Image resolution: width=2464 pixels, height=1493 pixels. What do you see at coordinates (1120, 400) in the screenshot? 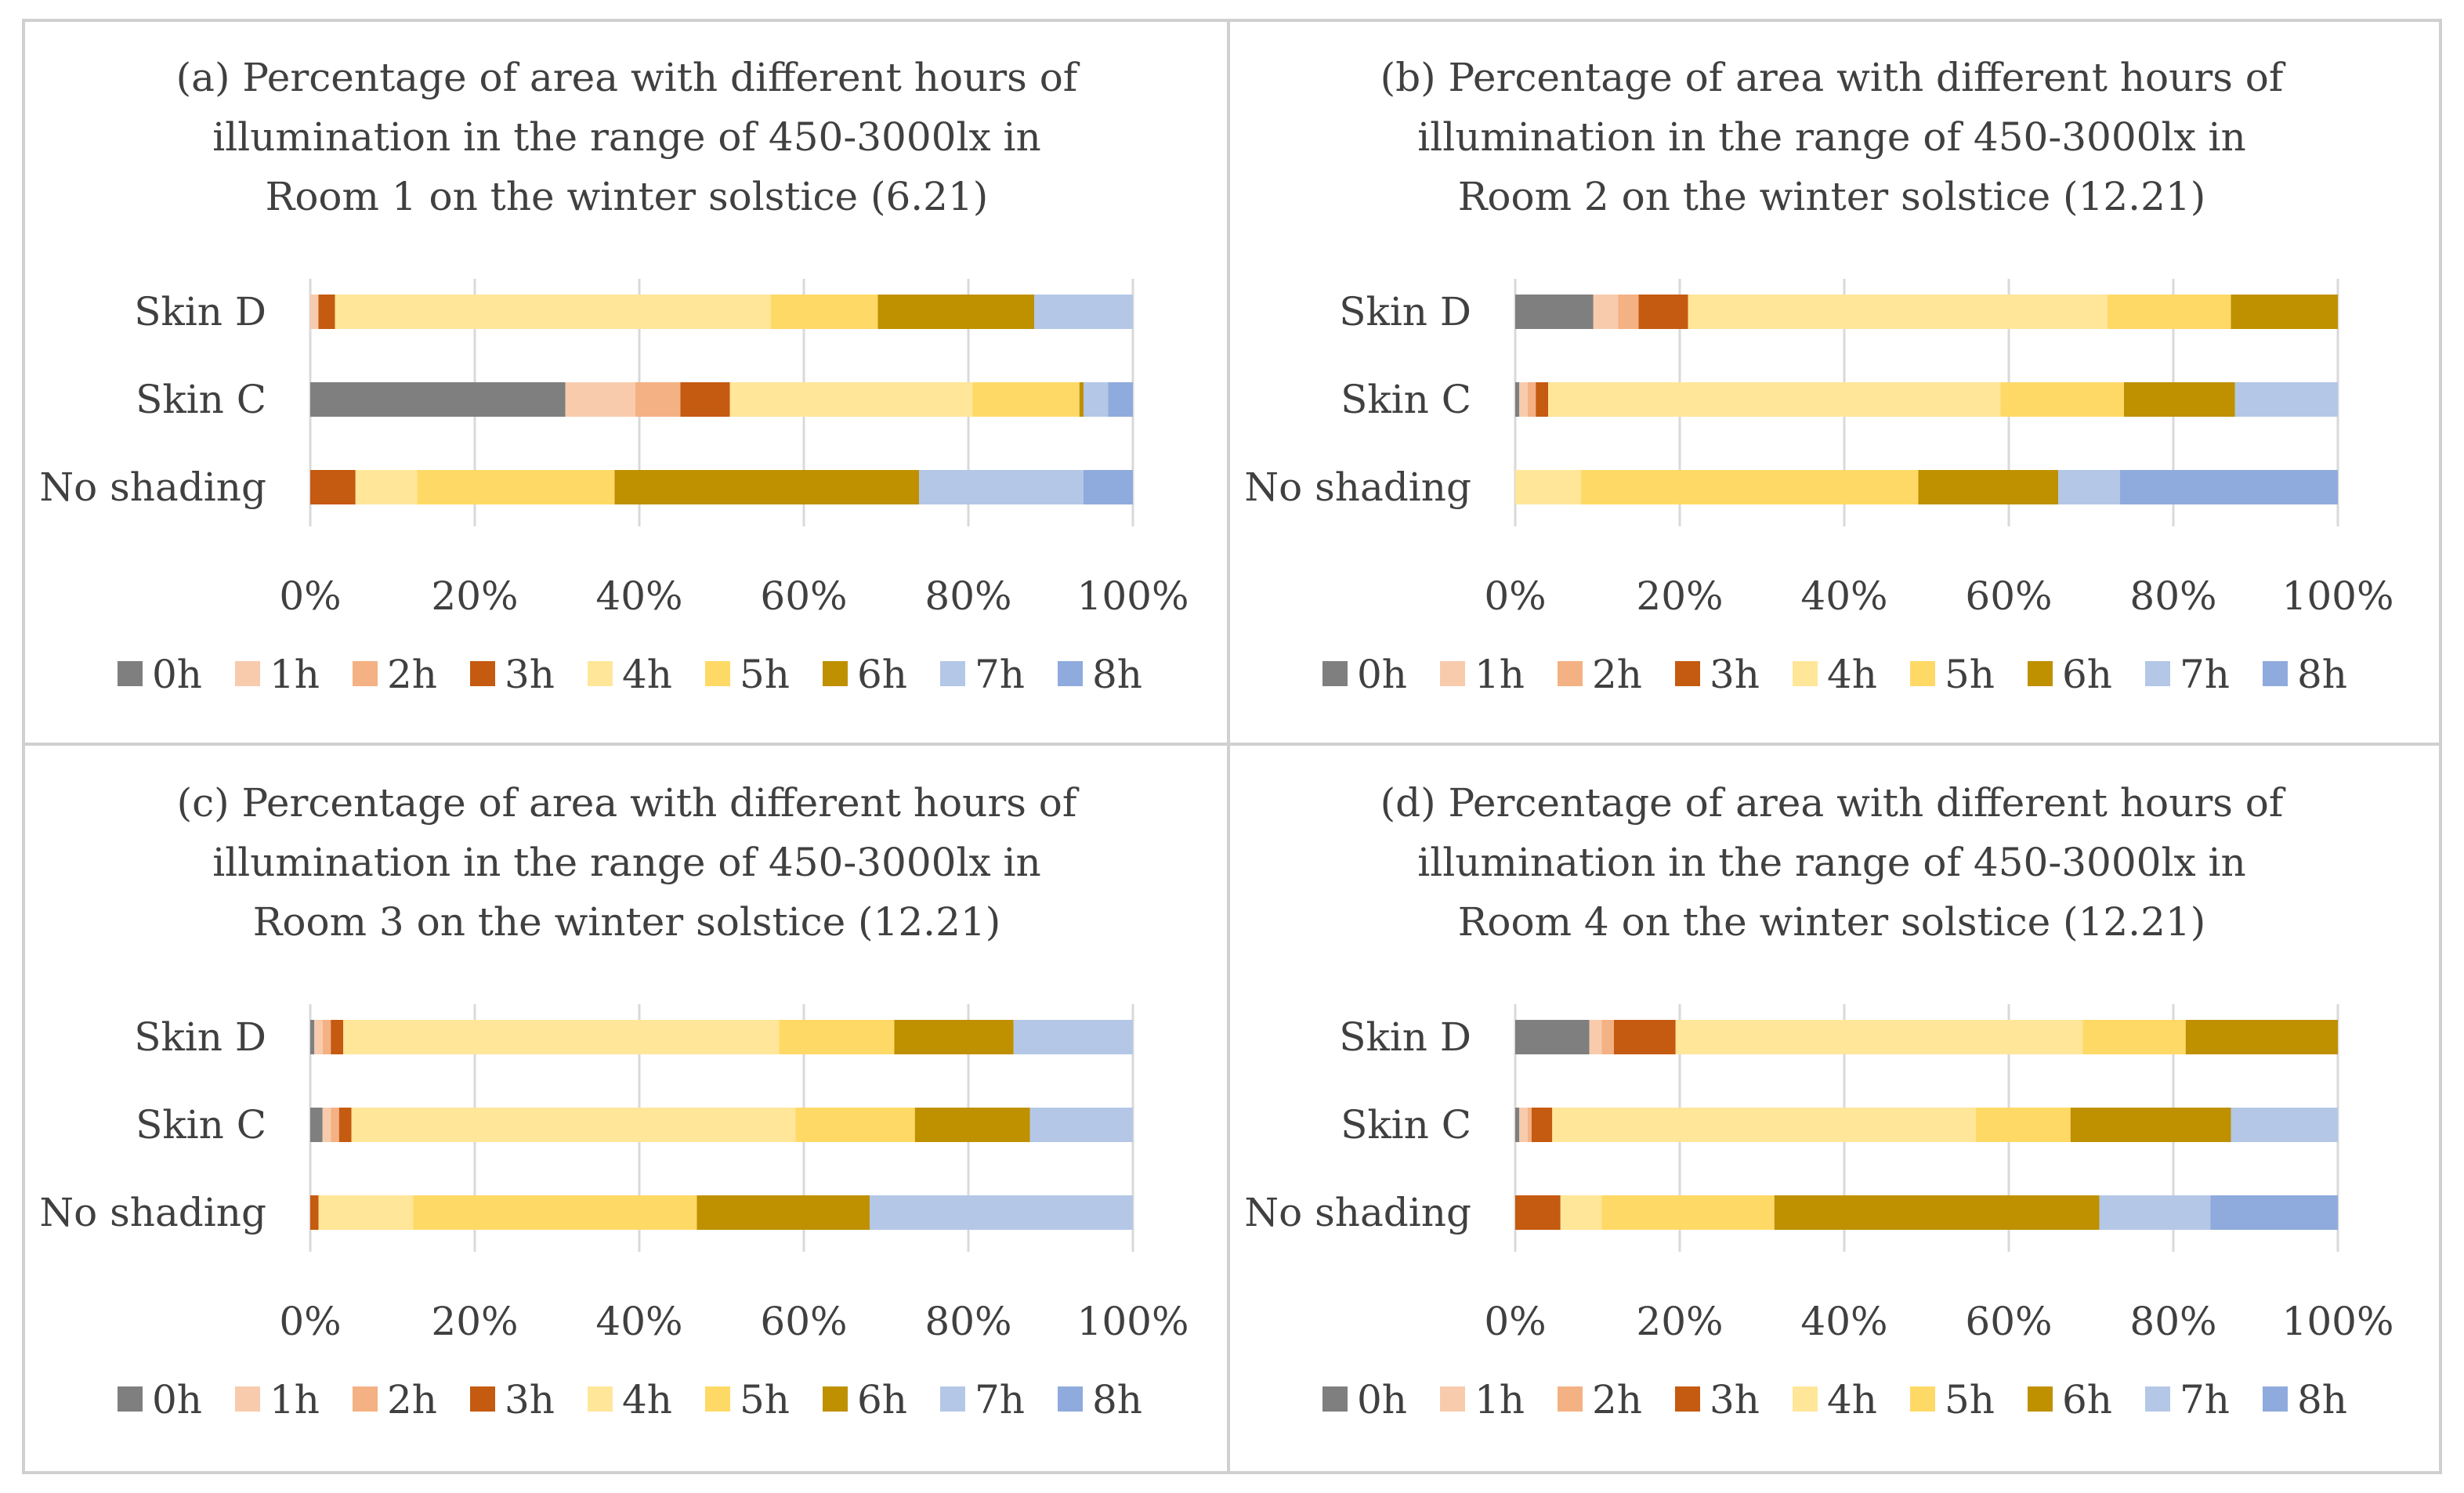
I see `bar-skin-c-8h` at bounding box center [1120, 400].